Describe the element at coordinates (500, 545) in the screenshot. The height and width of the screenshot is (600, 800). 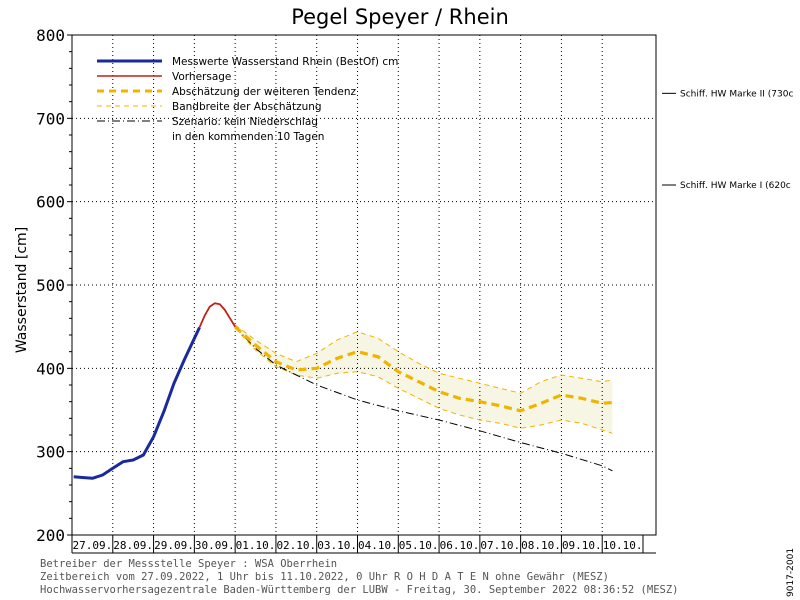
I see `x-tick-label: 07.10.` at that location.